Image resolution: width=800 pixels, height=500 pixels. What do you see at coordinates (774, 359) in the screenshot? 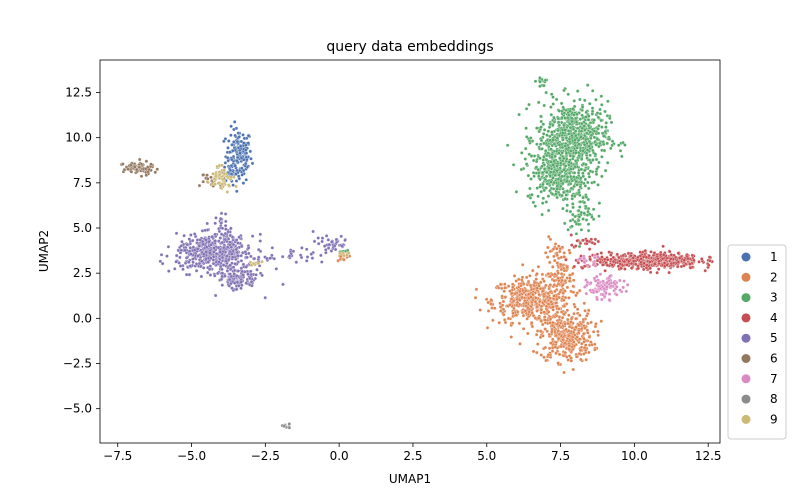
I see `legend-label-6: 6` at bounding box center [774, 359].